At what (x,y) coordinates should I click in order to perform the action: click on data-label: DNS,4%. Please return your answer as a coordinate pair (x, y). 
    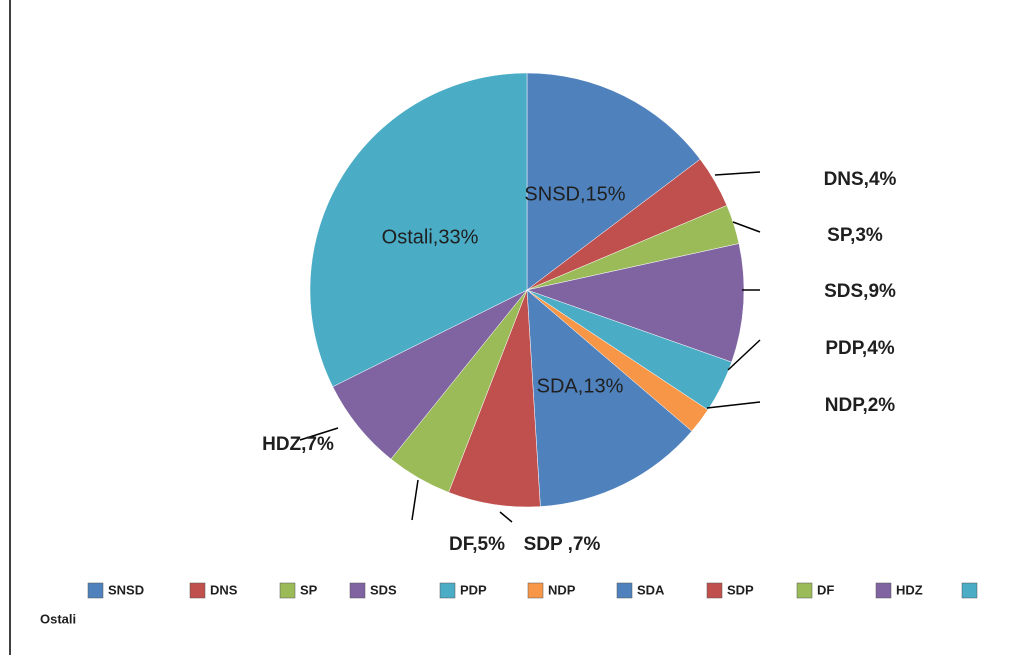
    Looking at the image, I should click on (860, 179).